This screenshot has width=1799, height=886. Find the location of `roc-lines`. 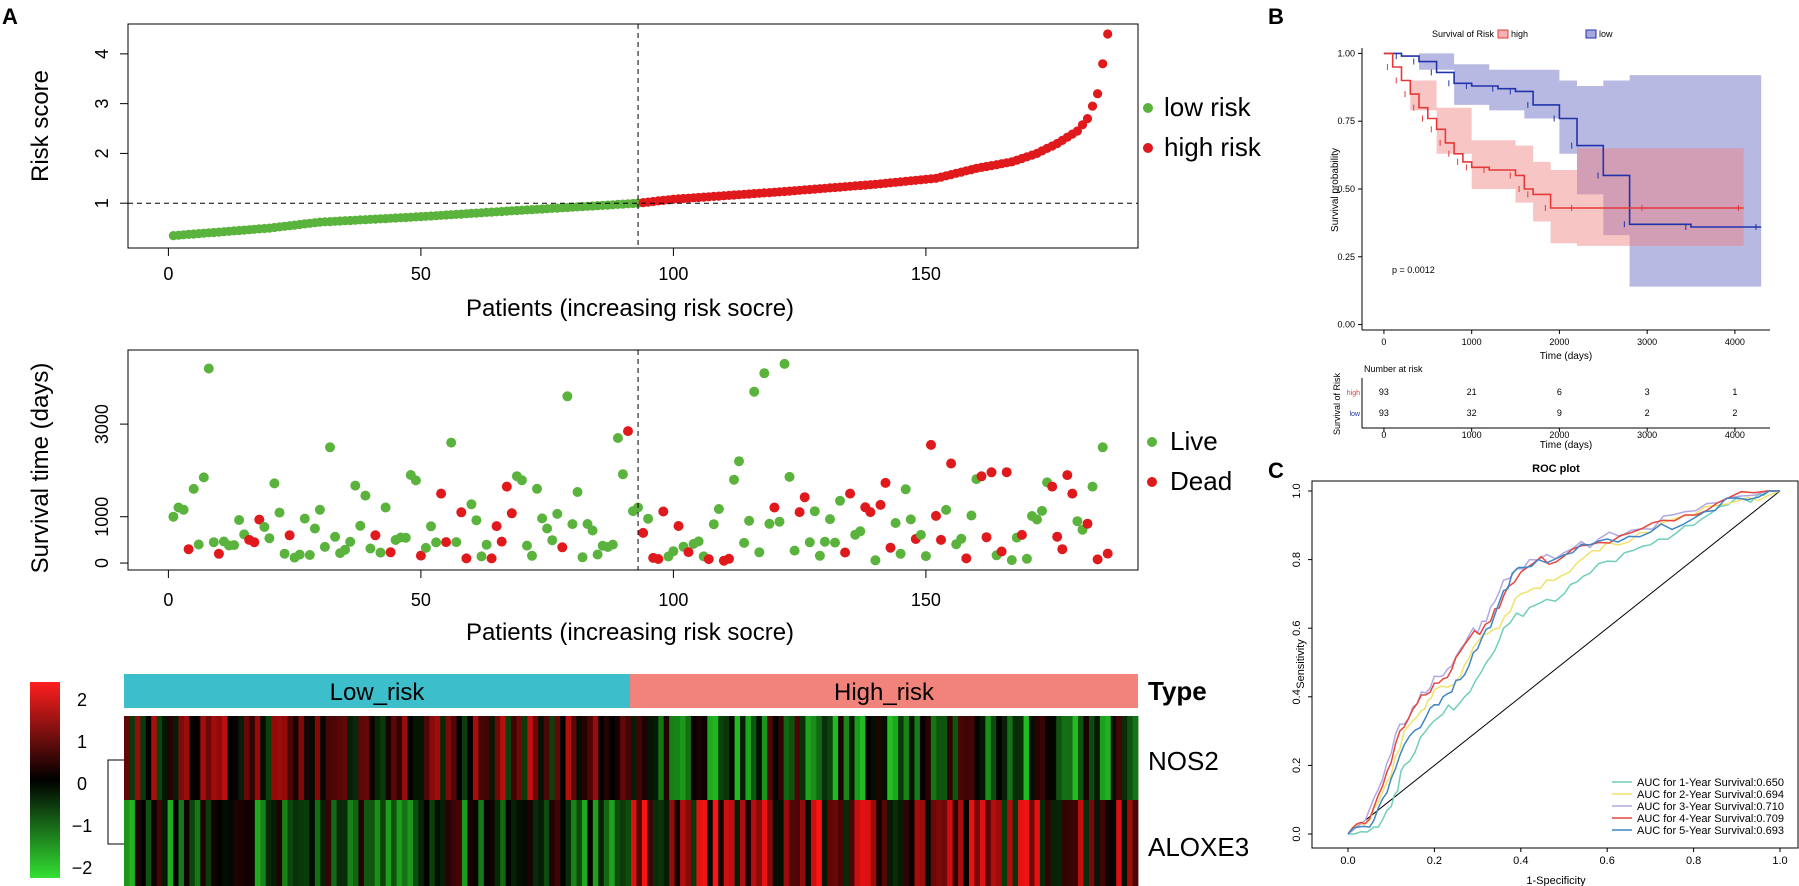

roc-lines is located at coordinates (1564, 662).